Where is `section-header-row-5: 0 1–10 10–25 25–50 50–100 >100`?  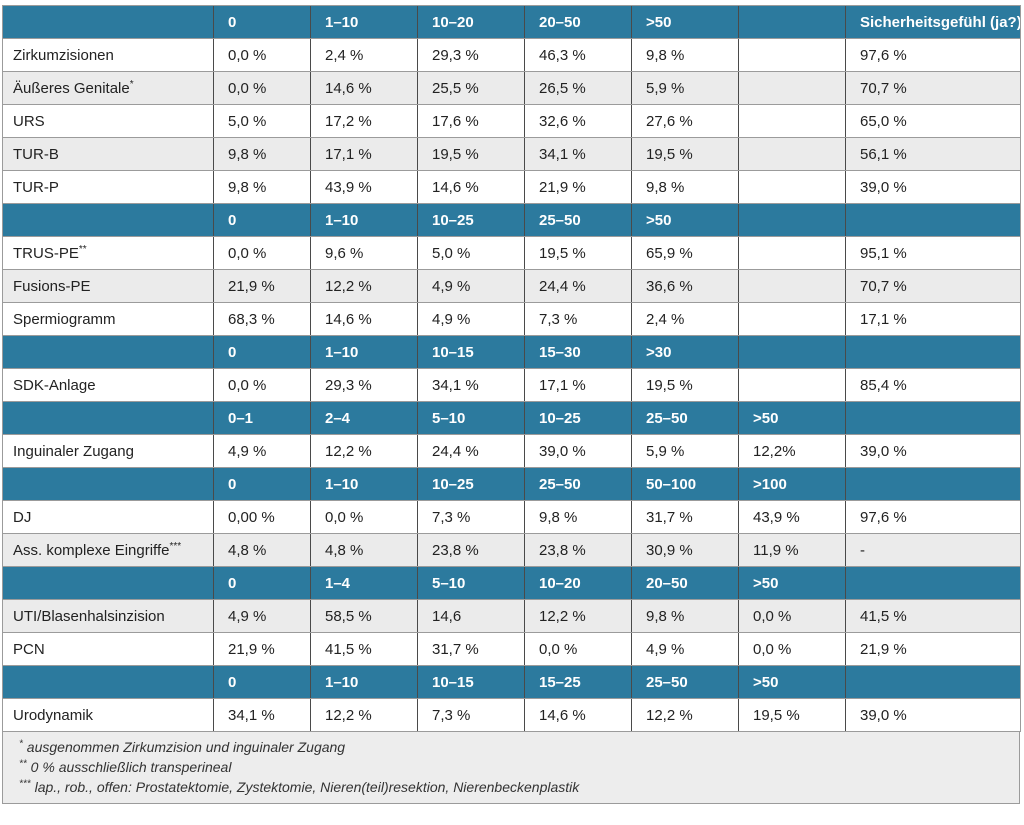 section-header-row-5: 0 1–10 10–25 25–50 50–100 >100 is located at coordinates (511, 484).